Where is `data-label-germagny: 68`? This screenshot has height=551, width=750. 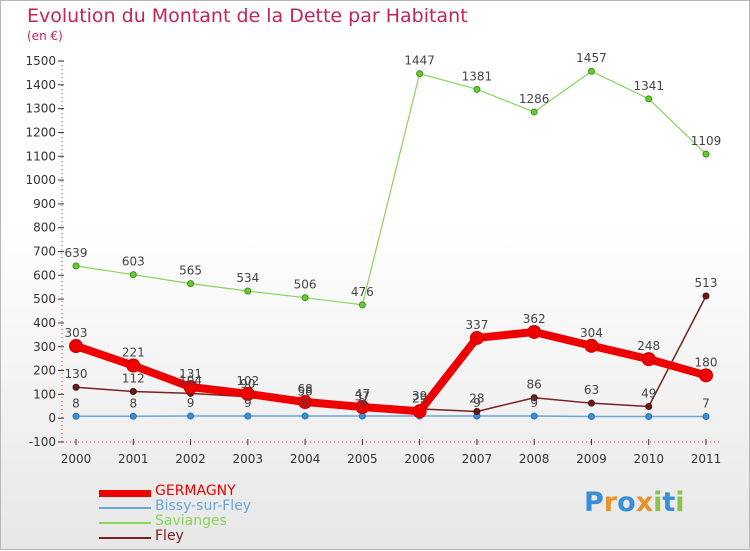 data-label-germagny: 68 is located at coordinates (304, 389).